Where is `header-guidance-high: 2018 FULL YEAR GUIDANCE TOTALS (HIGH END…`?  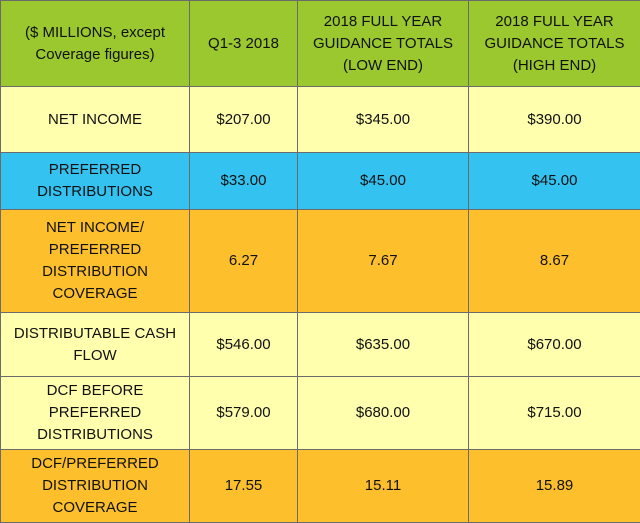 header-guidance-high: 2018 FULL YEAR GUIDANCE TOTALS (HIGH END… is located at coordinates (554, 44).